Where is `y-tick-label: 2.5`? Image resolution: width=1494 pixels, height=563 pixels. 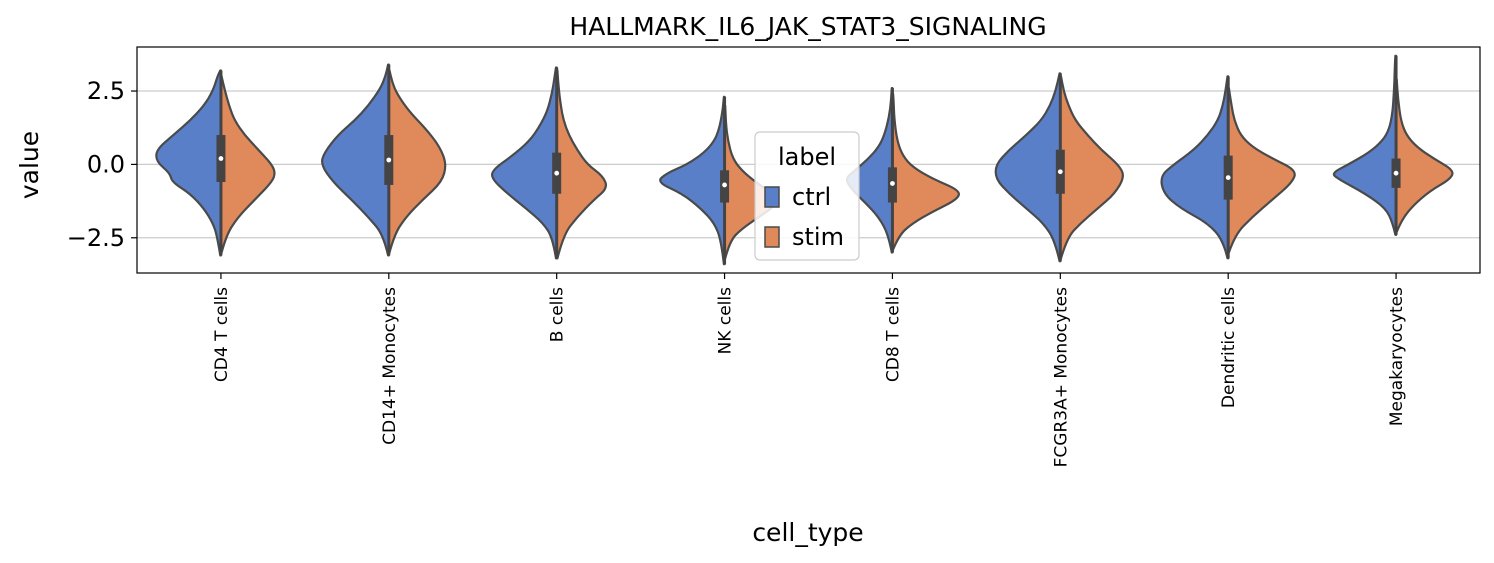
y-tick-label: 2.5 is located at coordinates (106, 91).